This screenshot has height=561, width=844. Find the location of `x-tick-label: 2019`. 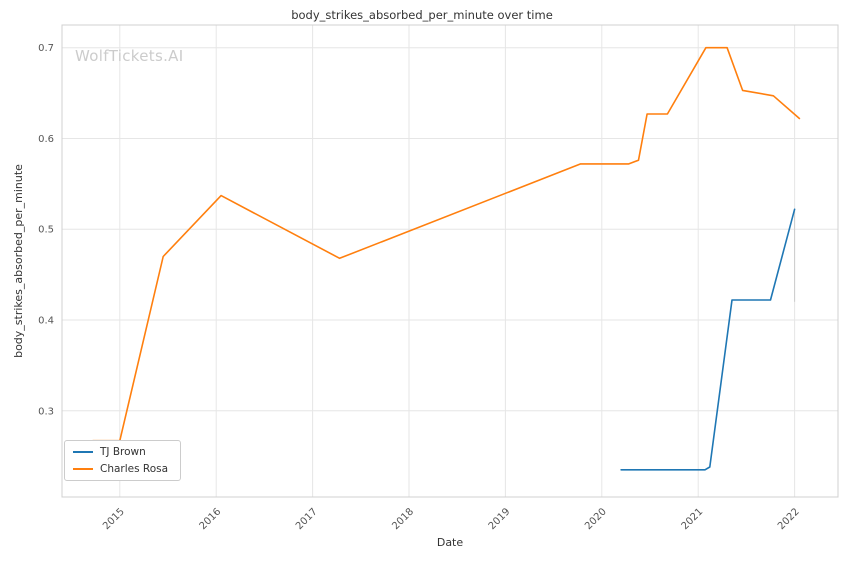

x-tick-label: 2019 is located at coordinates (500, 519).